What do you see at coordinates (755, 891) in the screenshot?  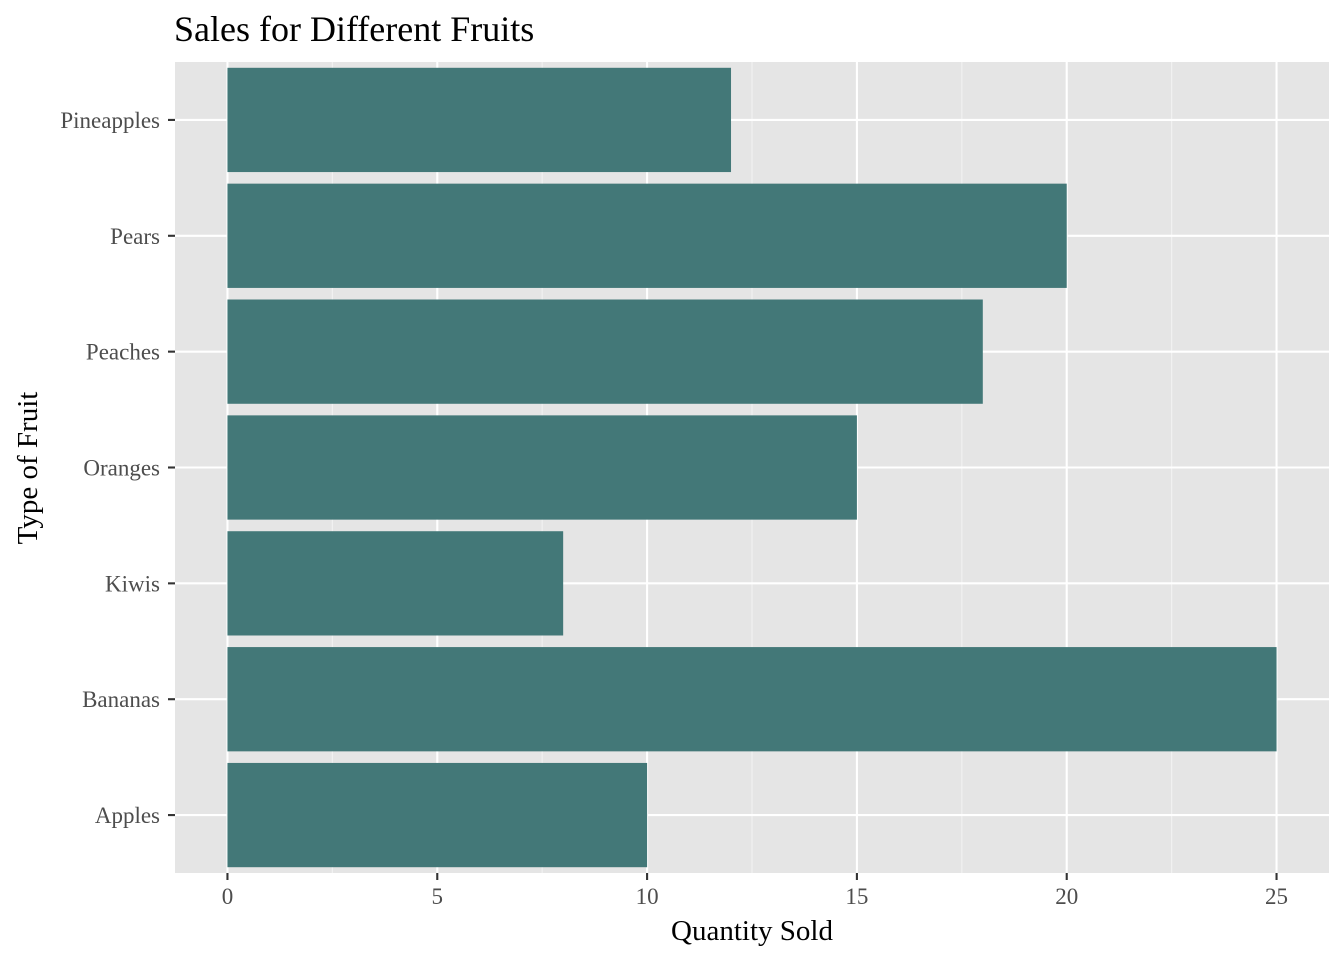 I see `x-axis: 0 5 10 15 20 25` at bounding box center [755, 891].